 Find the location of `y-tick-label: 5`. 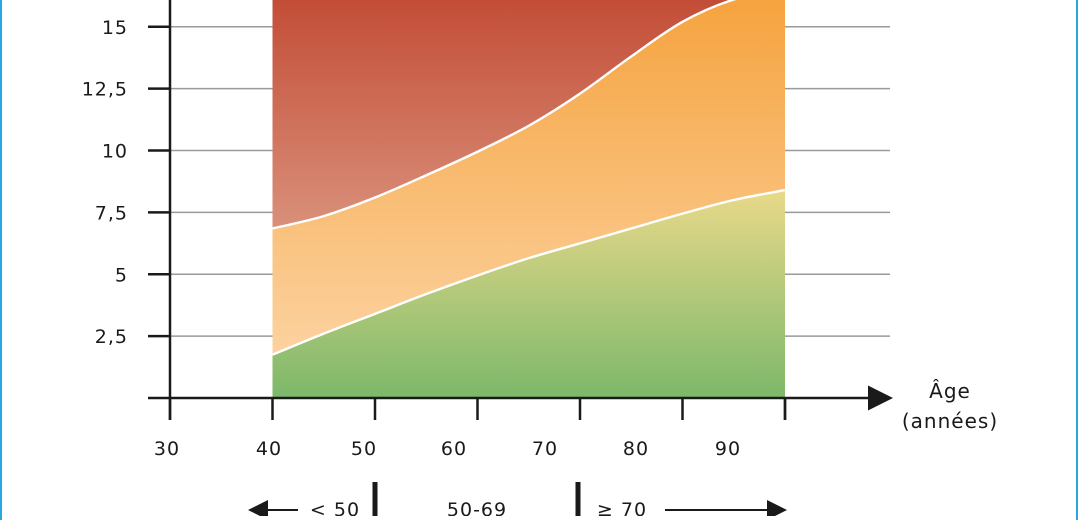

y-tick-label: 5 is located at coordinates (121, 275).